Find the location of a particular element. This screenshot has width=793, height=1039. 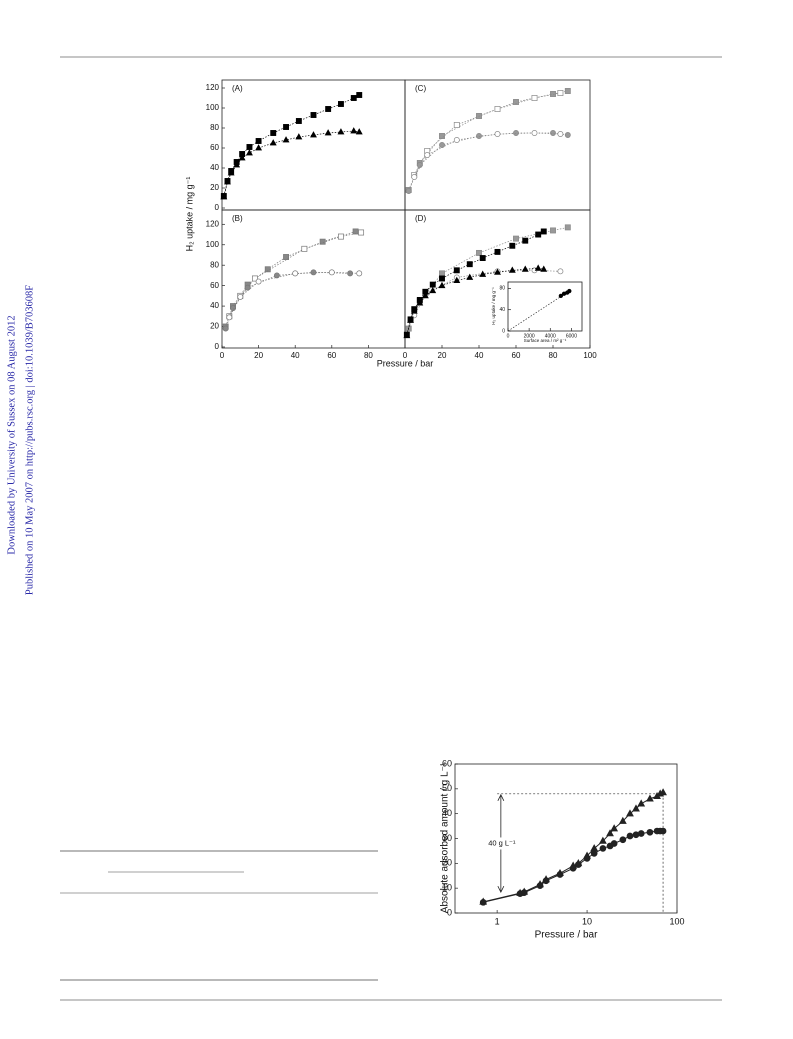

y-axis-label: H₂ uptake / mg g⁻¹ is located at coordinates (493, 306).